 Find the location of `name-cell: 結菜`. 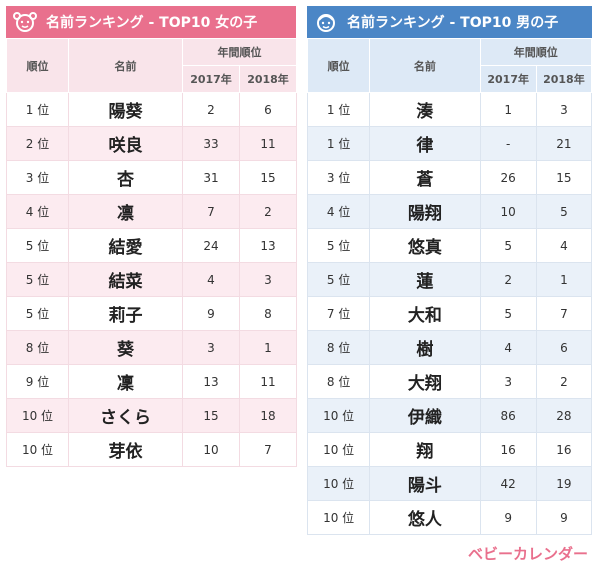

name-cell: 結菜 is located at coordinates (125, 279).